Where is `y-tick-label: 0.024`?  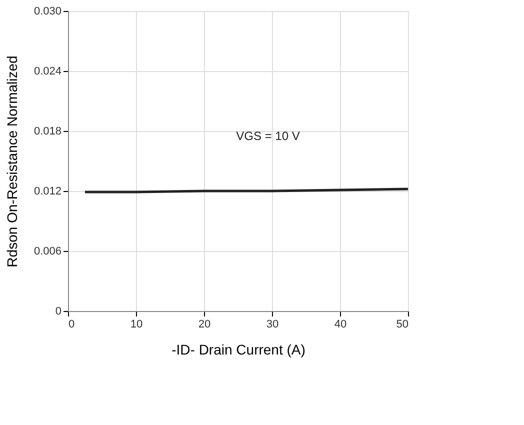 y-tick-label: 0.024 is located at coordinates (48, 72).